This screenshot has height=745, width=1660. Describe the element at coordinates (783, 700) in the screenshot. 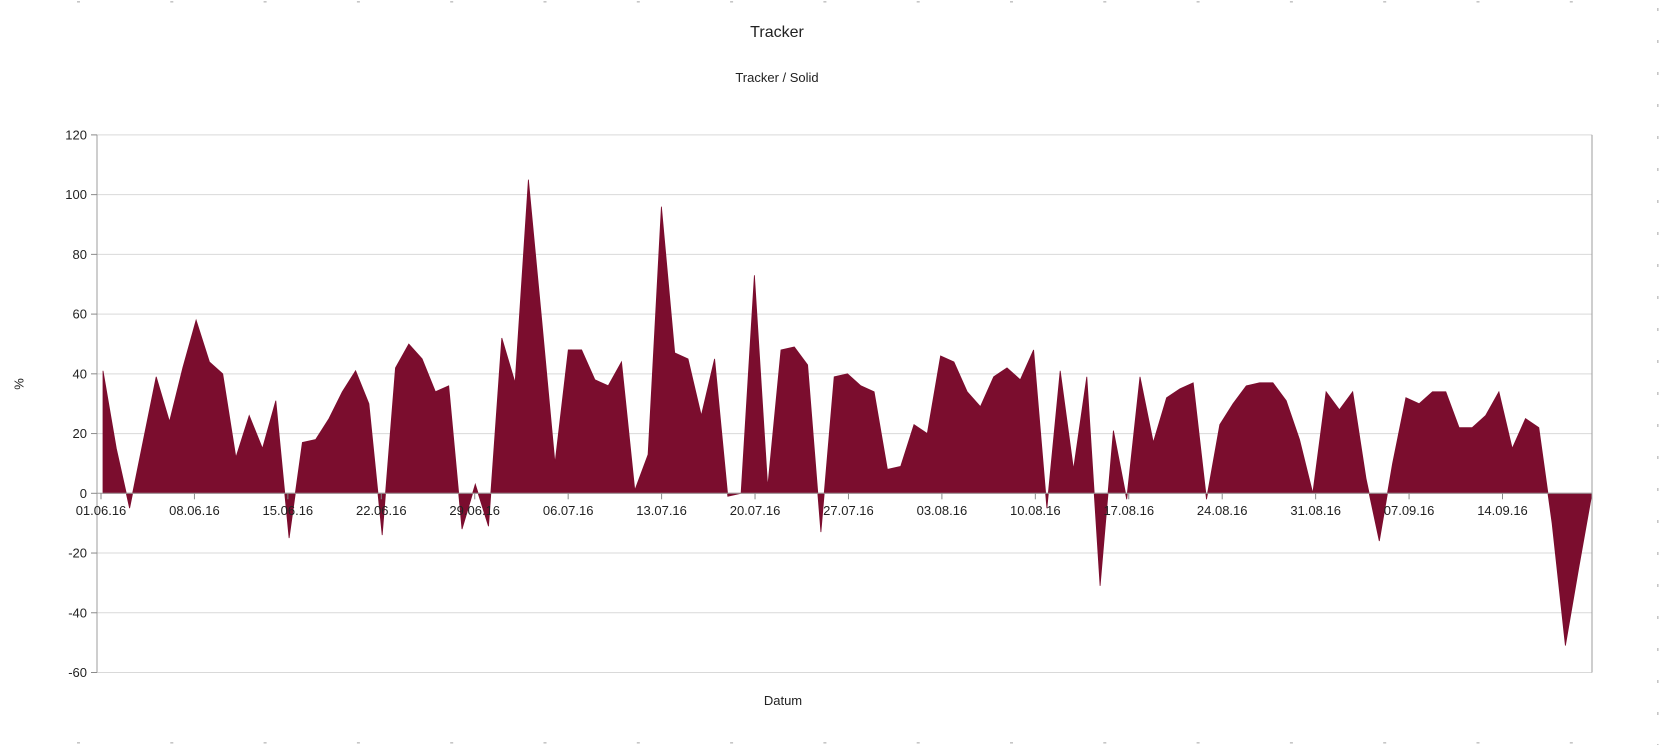

I see `x-axis-title: Datum` at that location.